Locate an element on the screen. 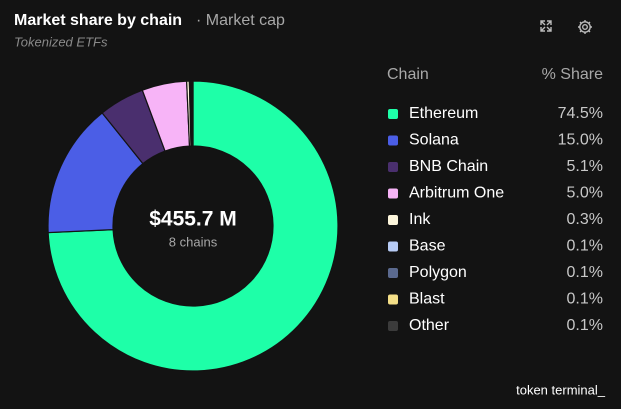 This screenshot has height=409, width=621. legend-label: Blast is located at coordinates (427, 299).